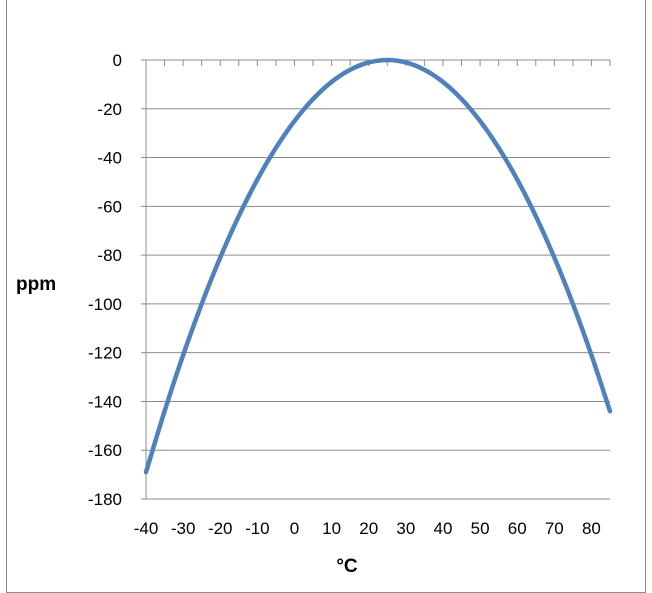 This screenshot has height=593, width=652. Describe the element at coordinates (109, 206) in the screenshot. I see `y-tick-label: -60` at that location.